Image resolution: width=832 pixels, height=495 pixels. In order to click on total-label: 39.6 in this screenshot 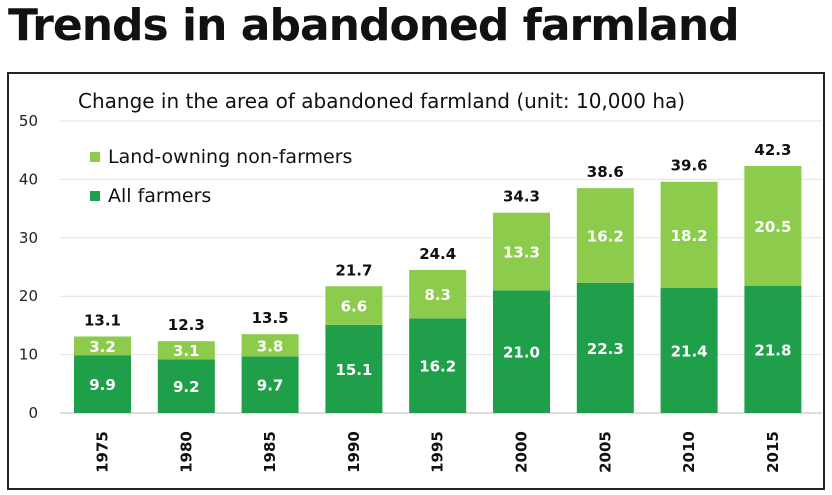, I will do `click(689, 166)`.